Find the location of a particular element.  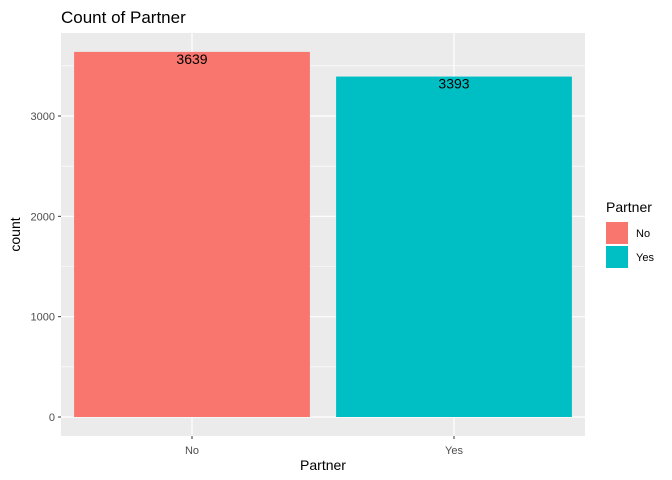

legend: Partner No Yes is located at coordinates (630, 233).